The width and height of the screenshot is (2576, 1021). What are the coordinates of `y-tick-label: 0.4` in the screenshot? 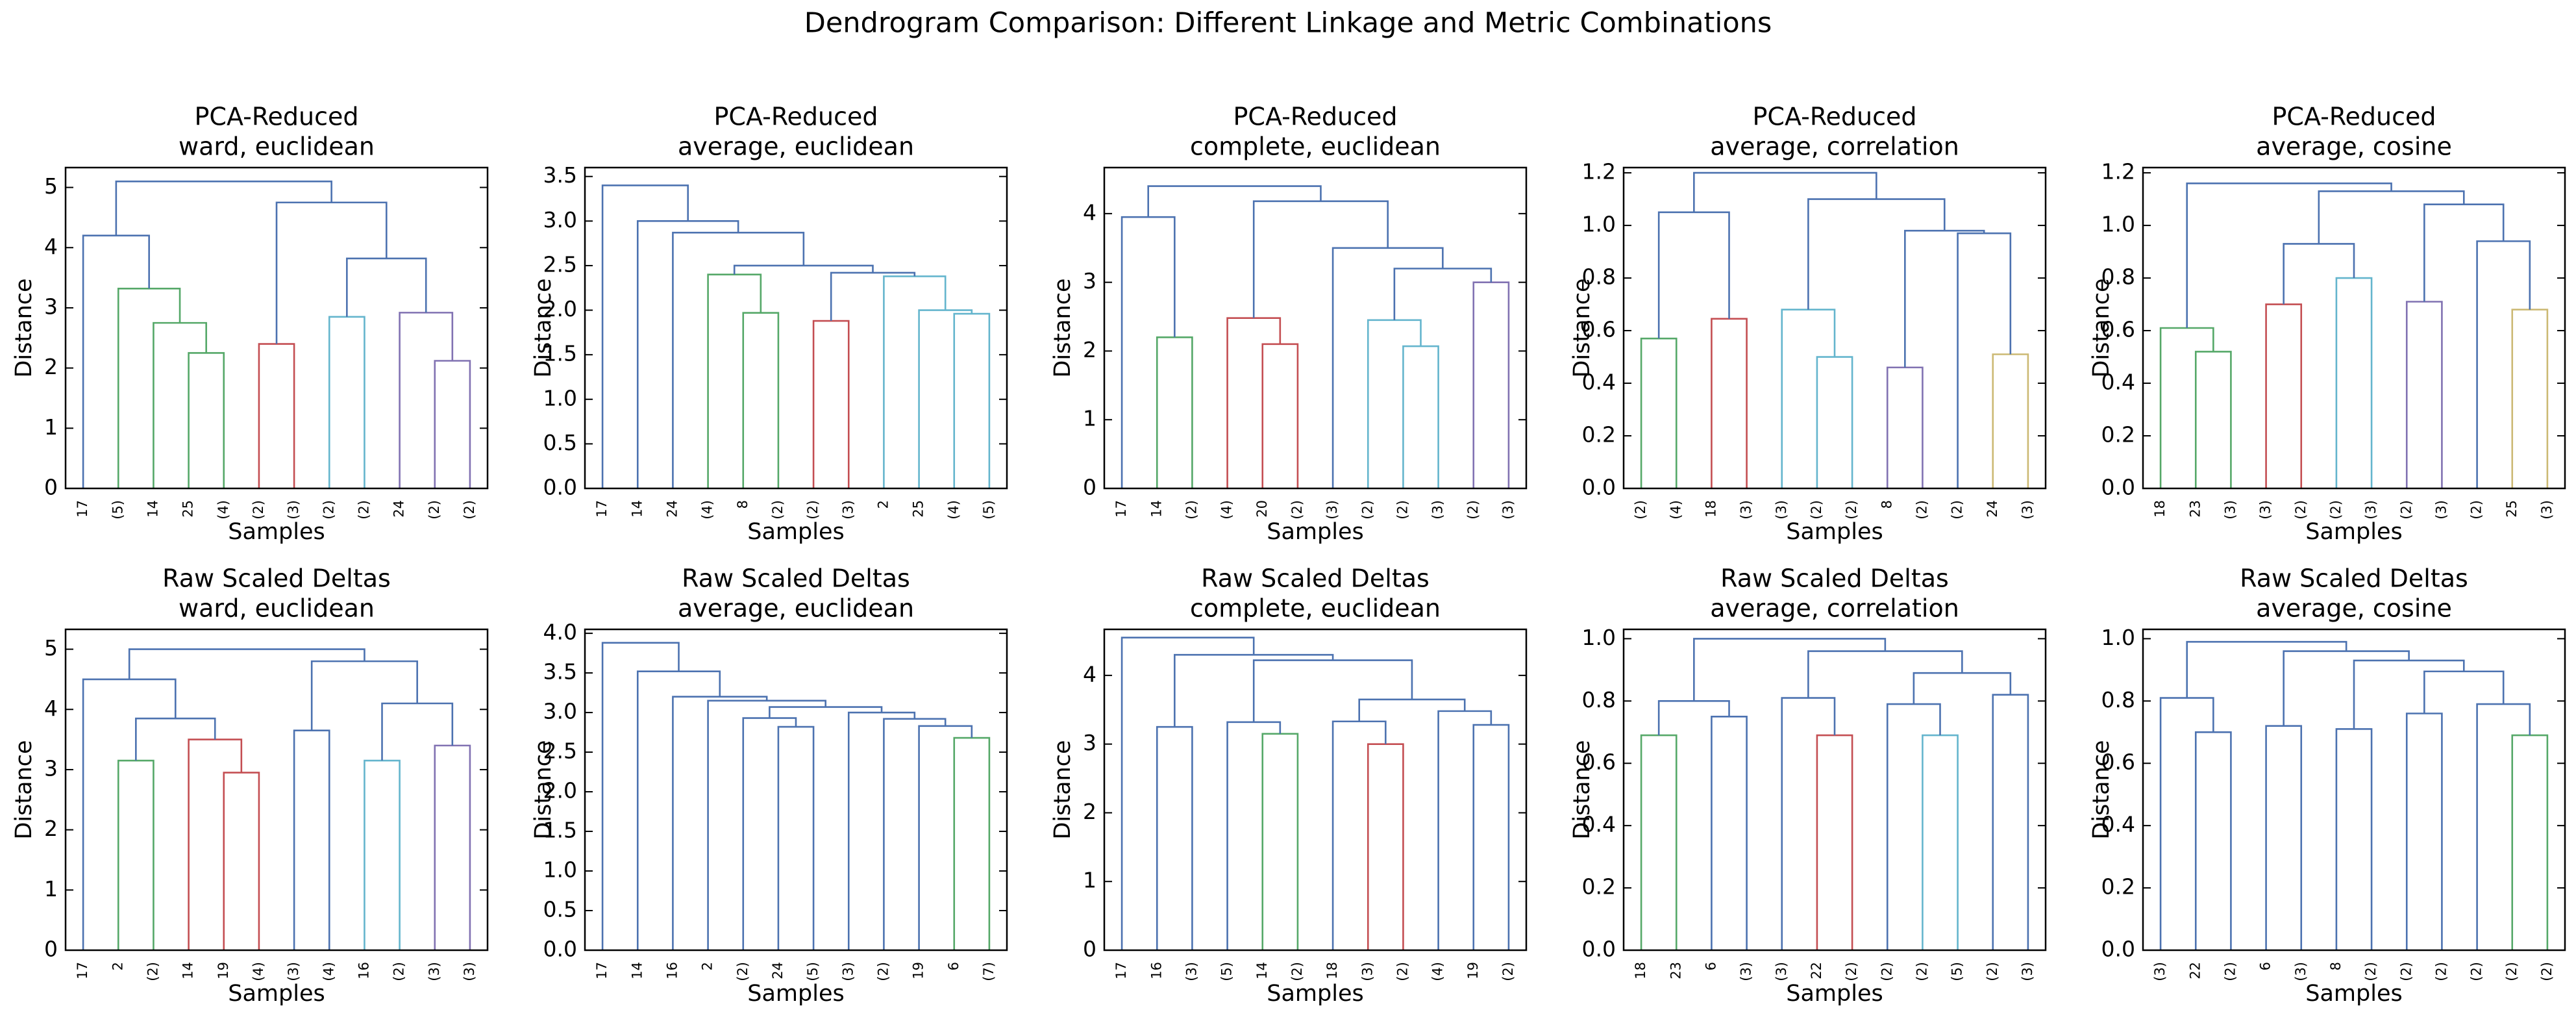 It's located at (2118, 382).